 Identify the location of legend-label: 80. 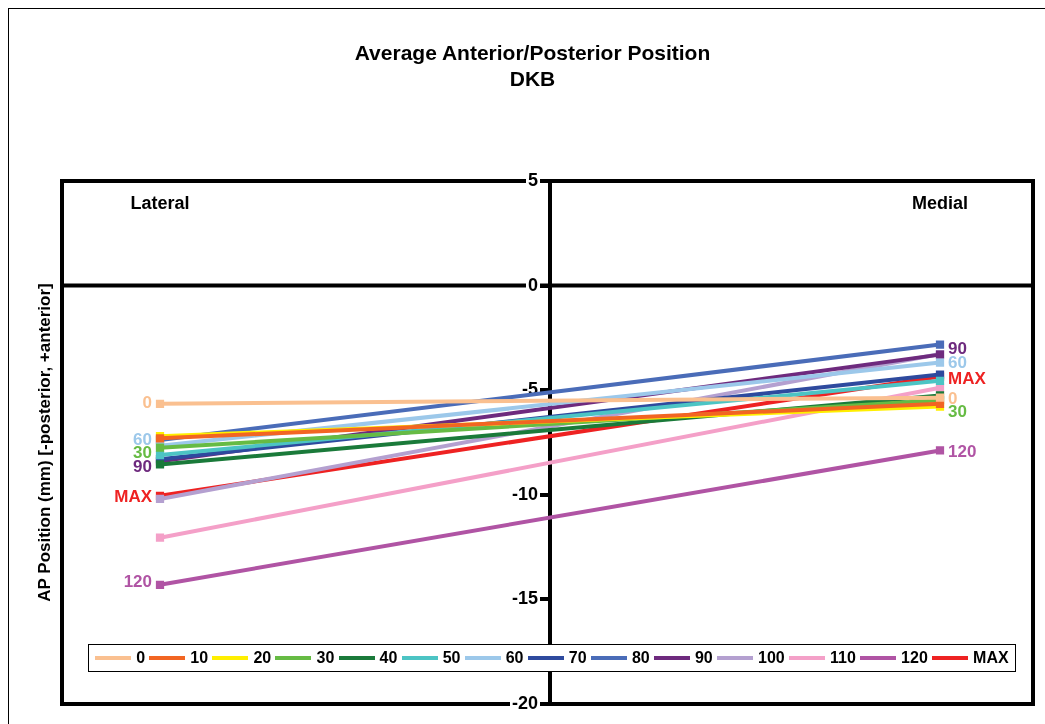
(640, 658).